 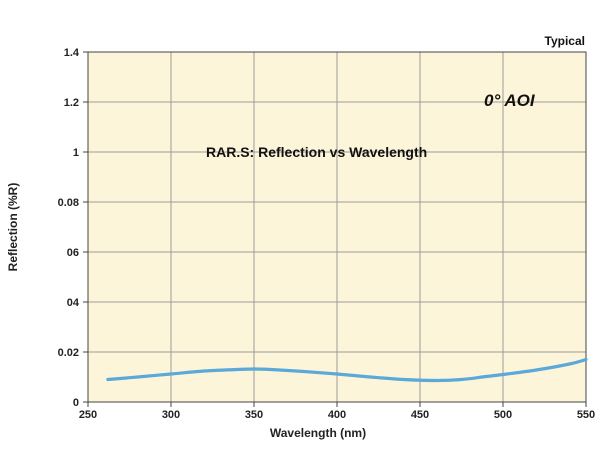 I want to click on y-tick-label: 1, so click(x=76, y=153).